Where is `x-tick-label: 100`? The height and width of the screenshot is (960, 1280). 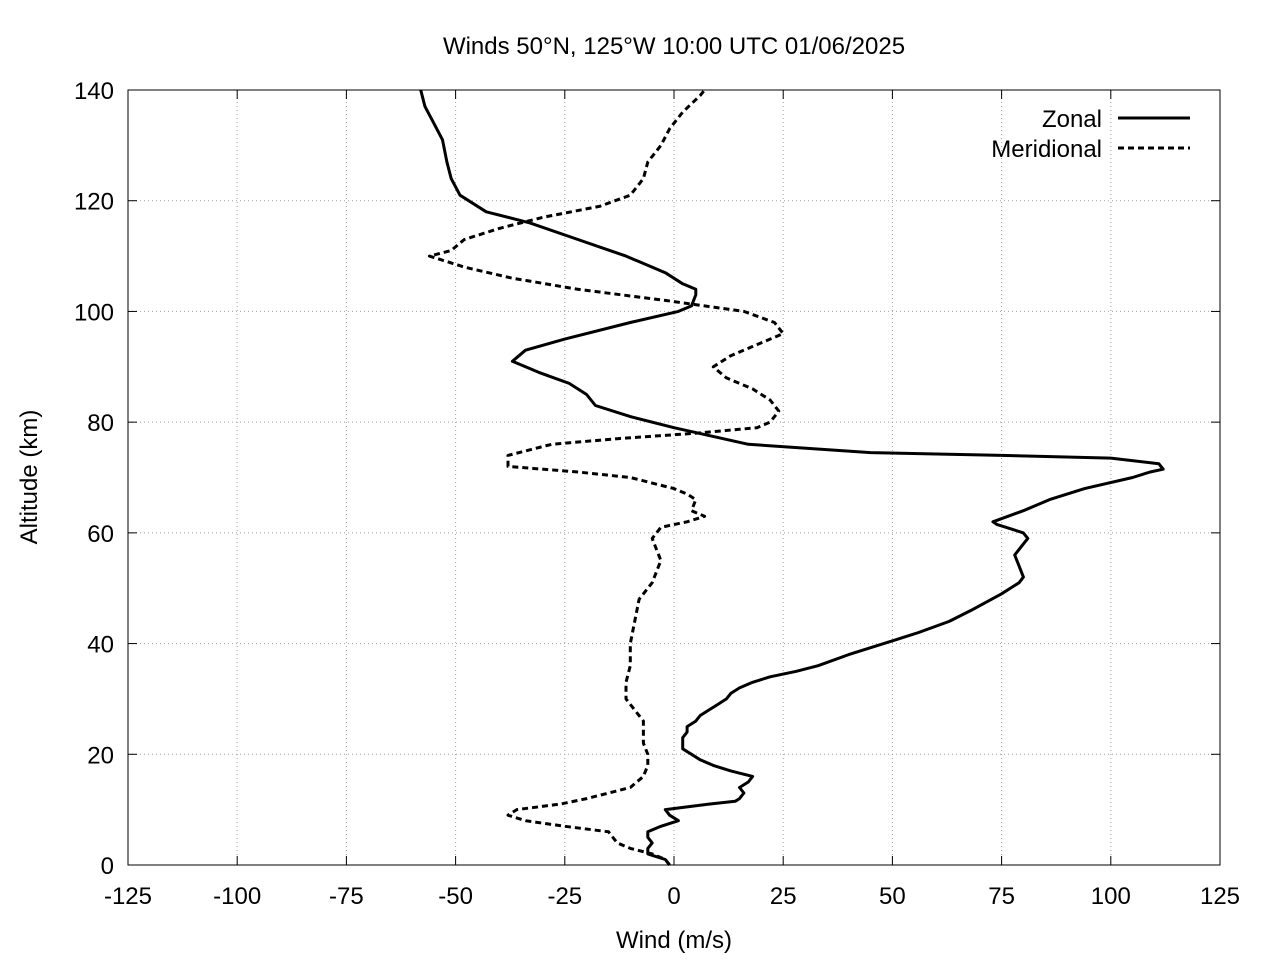
x-tick-label: 100 is located at coordinates (1111, 896).